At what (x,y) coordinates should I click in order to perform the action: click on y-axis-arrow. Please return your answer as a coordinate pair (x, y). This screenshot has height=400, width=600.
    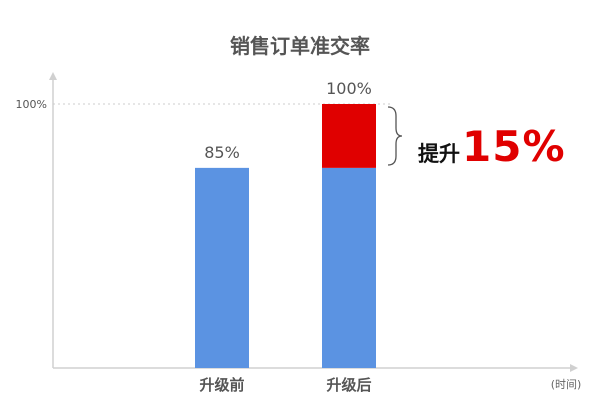
    Looking at the image, I should click on (53, 76).